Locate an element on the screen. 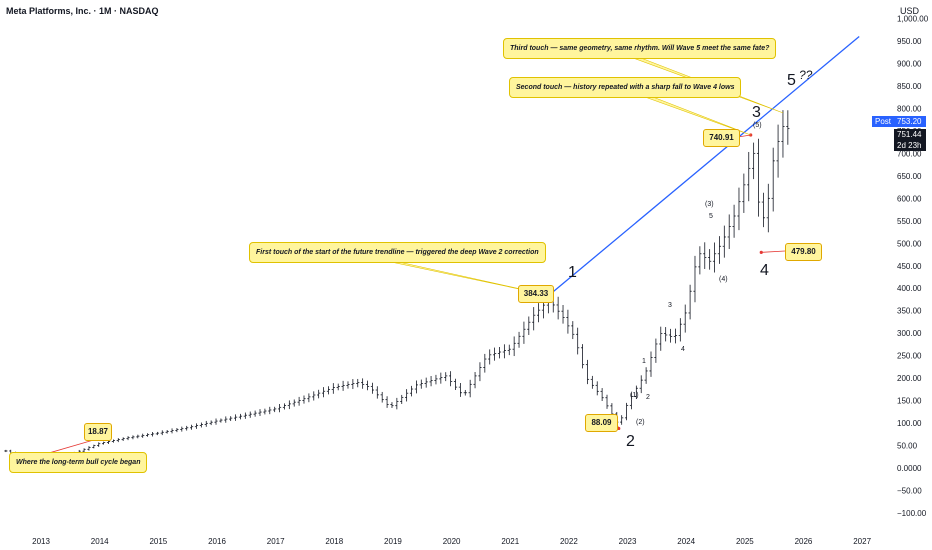 Image resolution: width=932 pixels, height=550 pixels. subwave-label-3: 3 is located at coordinates (670, 305).